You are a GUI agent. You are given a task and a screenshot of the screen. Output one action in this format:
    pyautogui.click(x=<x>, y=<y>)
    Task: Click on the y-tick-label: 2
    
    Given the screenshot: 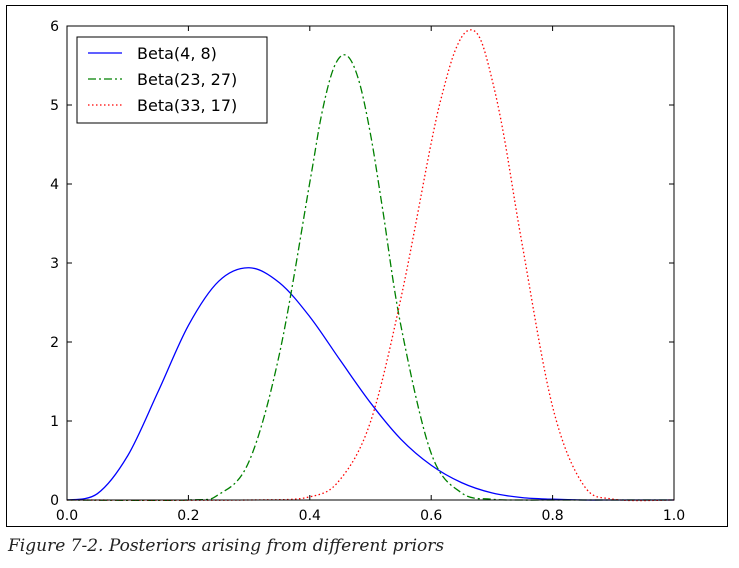 What is the action you would take?
    pyautogui.click(x=54, y=343)
    